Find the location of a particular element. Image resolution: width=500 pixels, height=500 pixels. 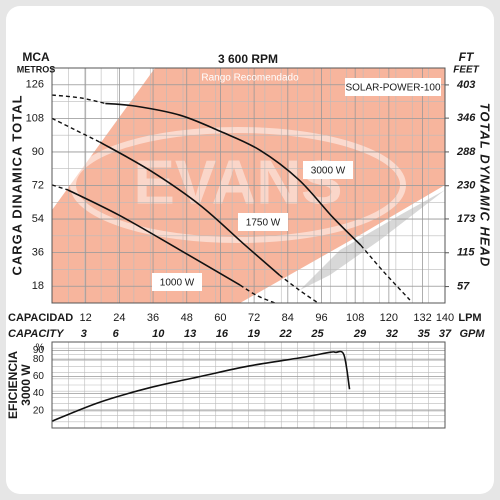

series-label: 1000 W is located at coordinates (177, 283).